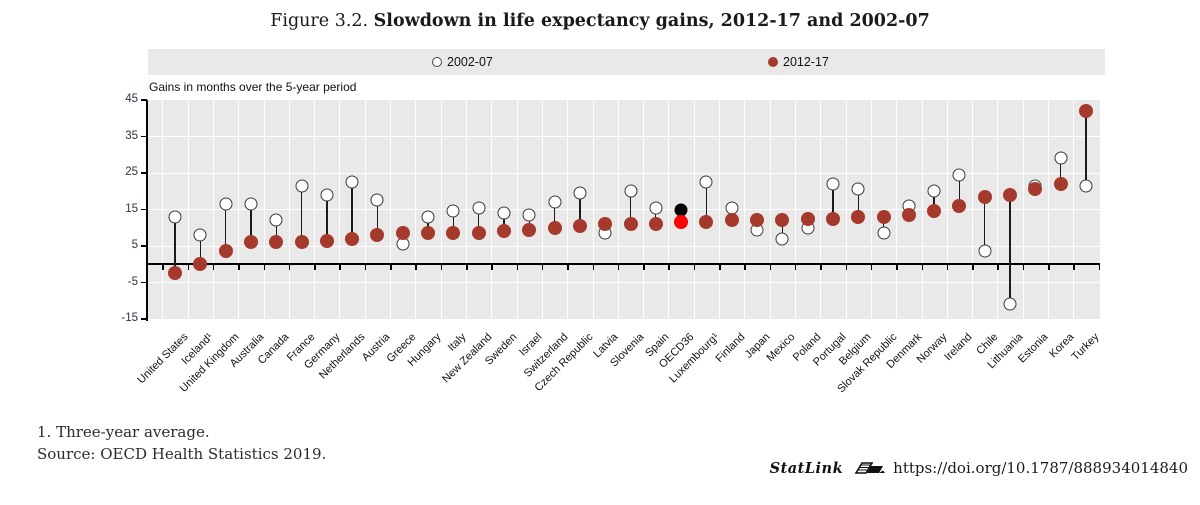 The height and width of the screenshot is (505, 1200). I want to click on figure-number: Figure 3.2., so click(319, 21).